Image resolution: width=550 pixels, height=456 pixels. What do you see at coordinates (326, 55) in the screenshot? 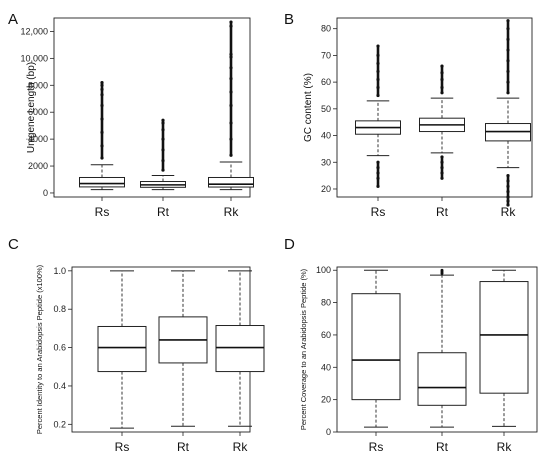
I see `y-tick-label: 70` at bounding box center [326, 55].